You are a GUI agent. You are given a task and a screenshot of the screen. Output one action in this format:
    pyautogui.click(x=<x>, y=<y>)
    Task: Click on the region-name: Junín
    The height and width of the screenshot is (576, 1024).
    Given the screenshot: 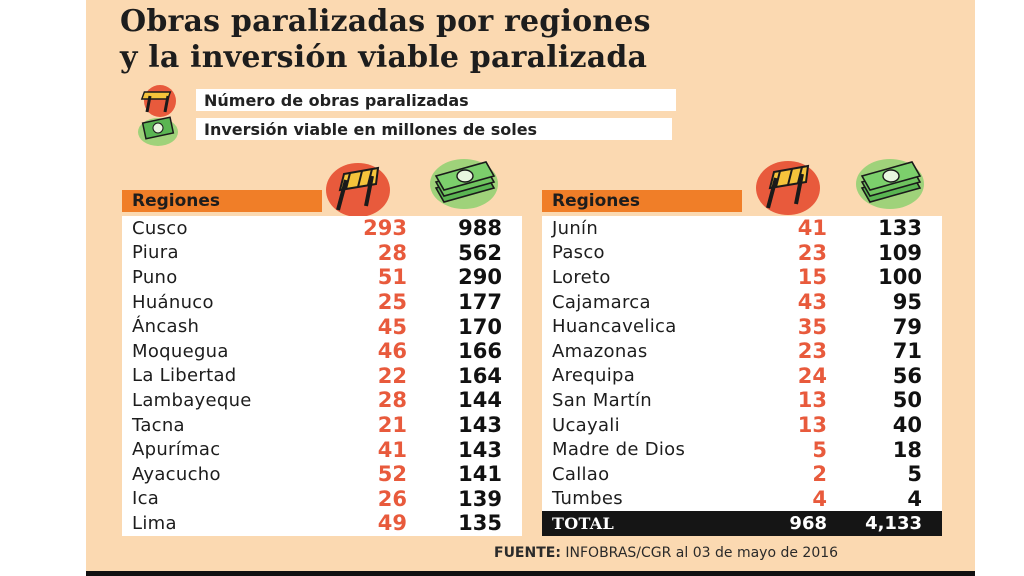 What is the action you would take?
    pyautogui.click(x=575, y=228)
    